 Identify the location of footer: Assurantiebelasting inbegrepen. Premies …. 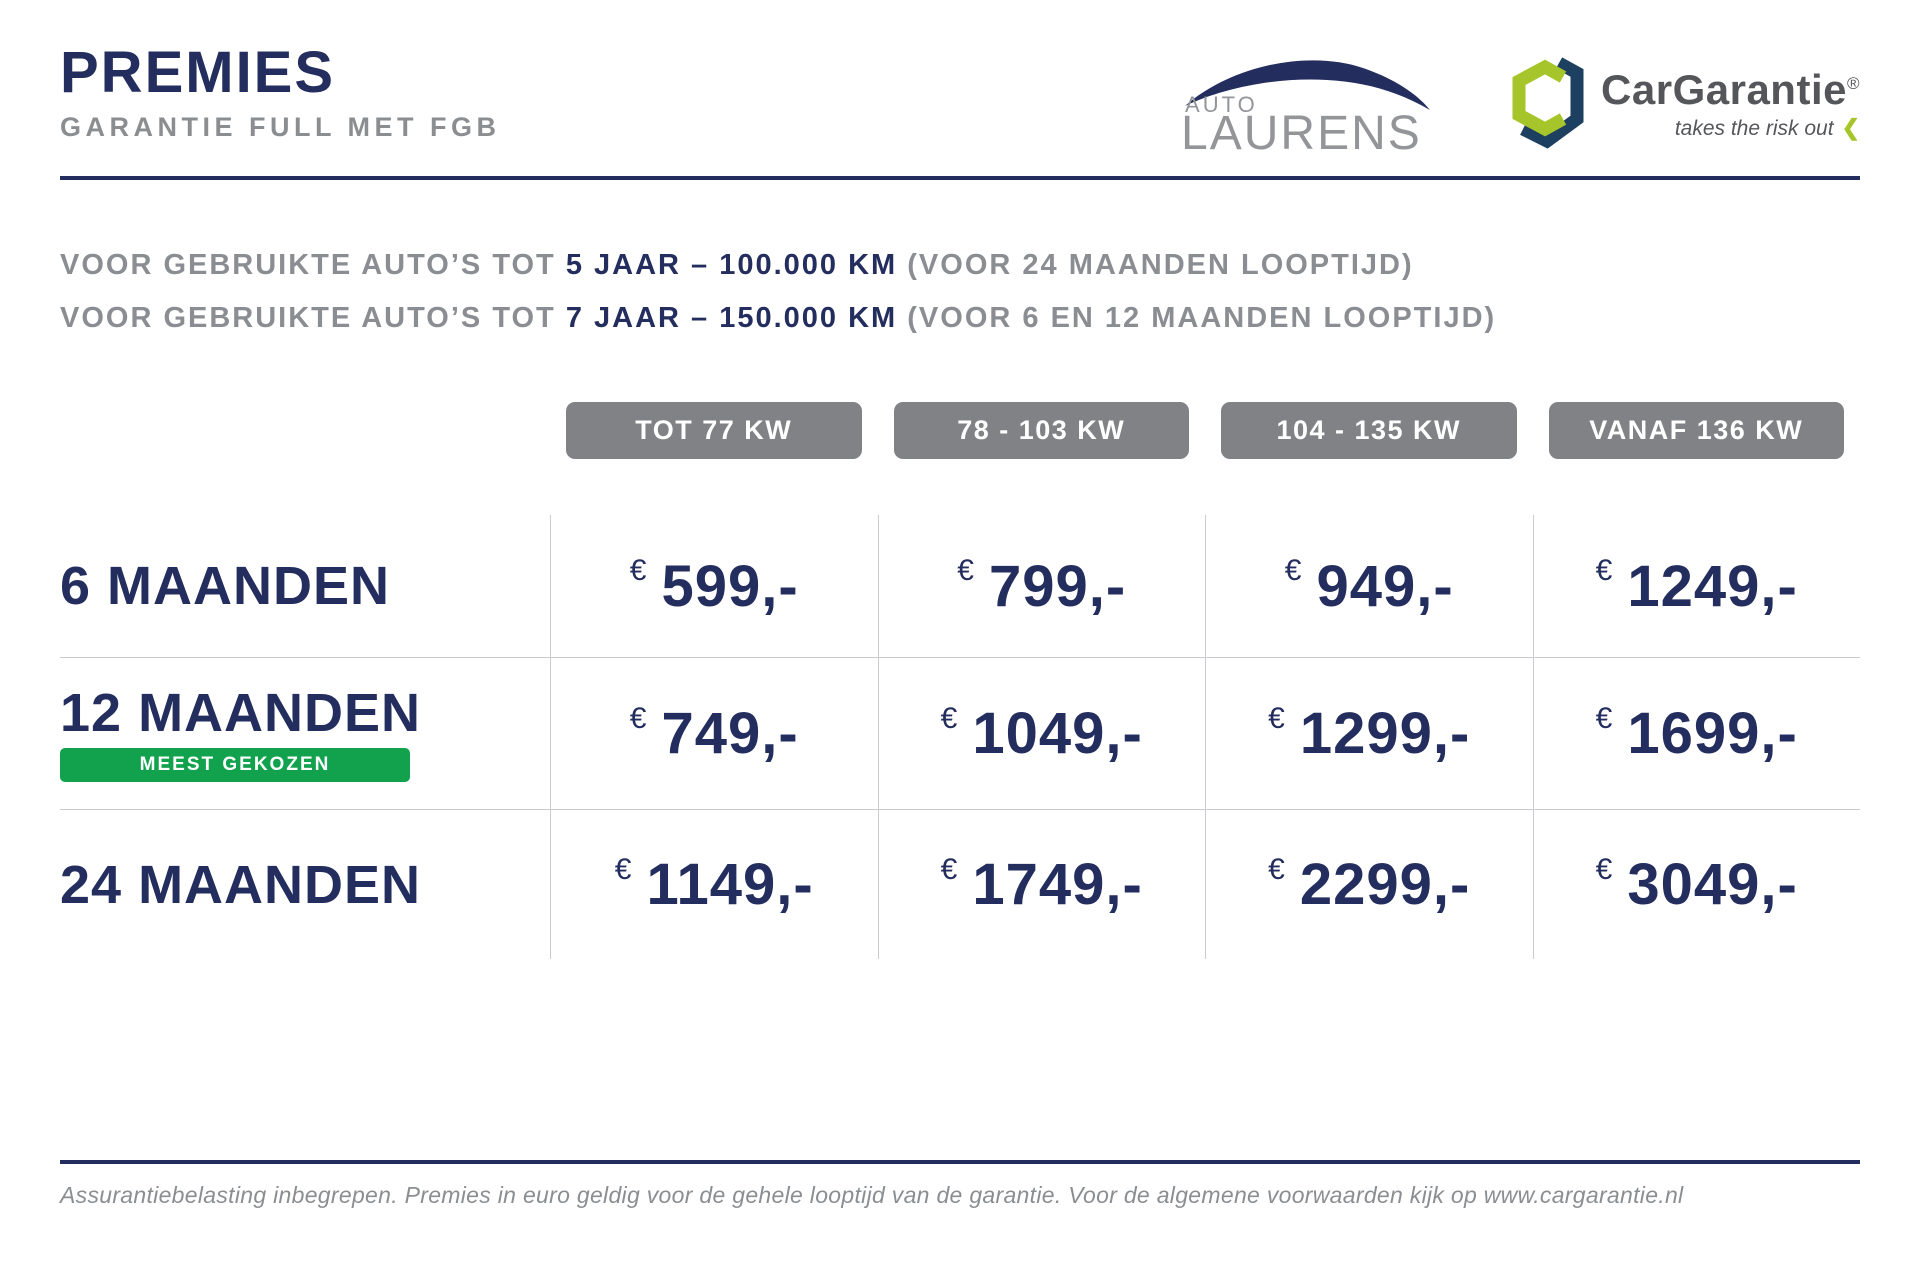
(960, 1184).